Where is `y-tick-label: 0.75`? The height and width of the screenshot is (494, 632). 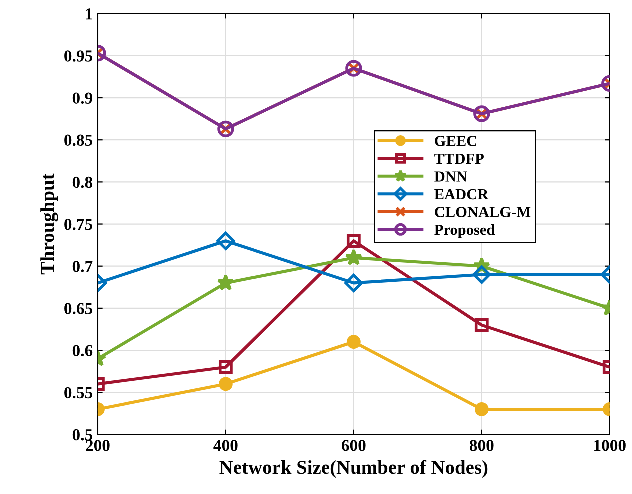
y-tick-label: 0.75 is located at coordinates (78, 224).